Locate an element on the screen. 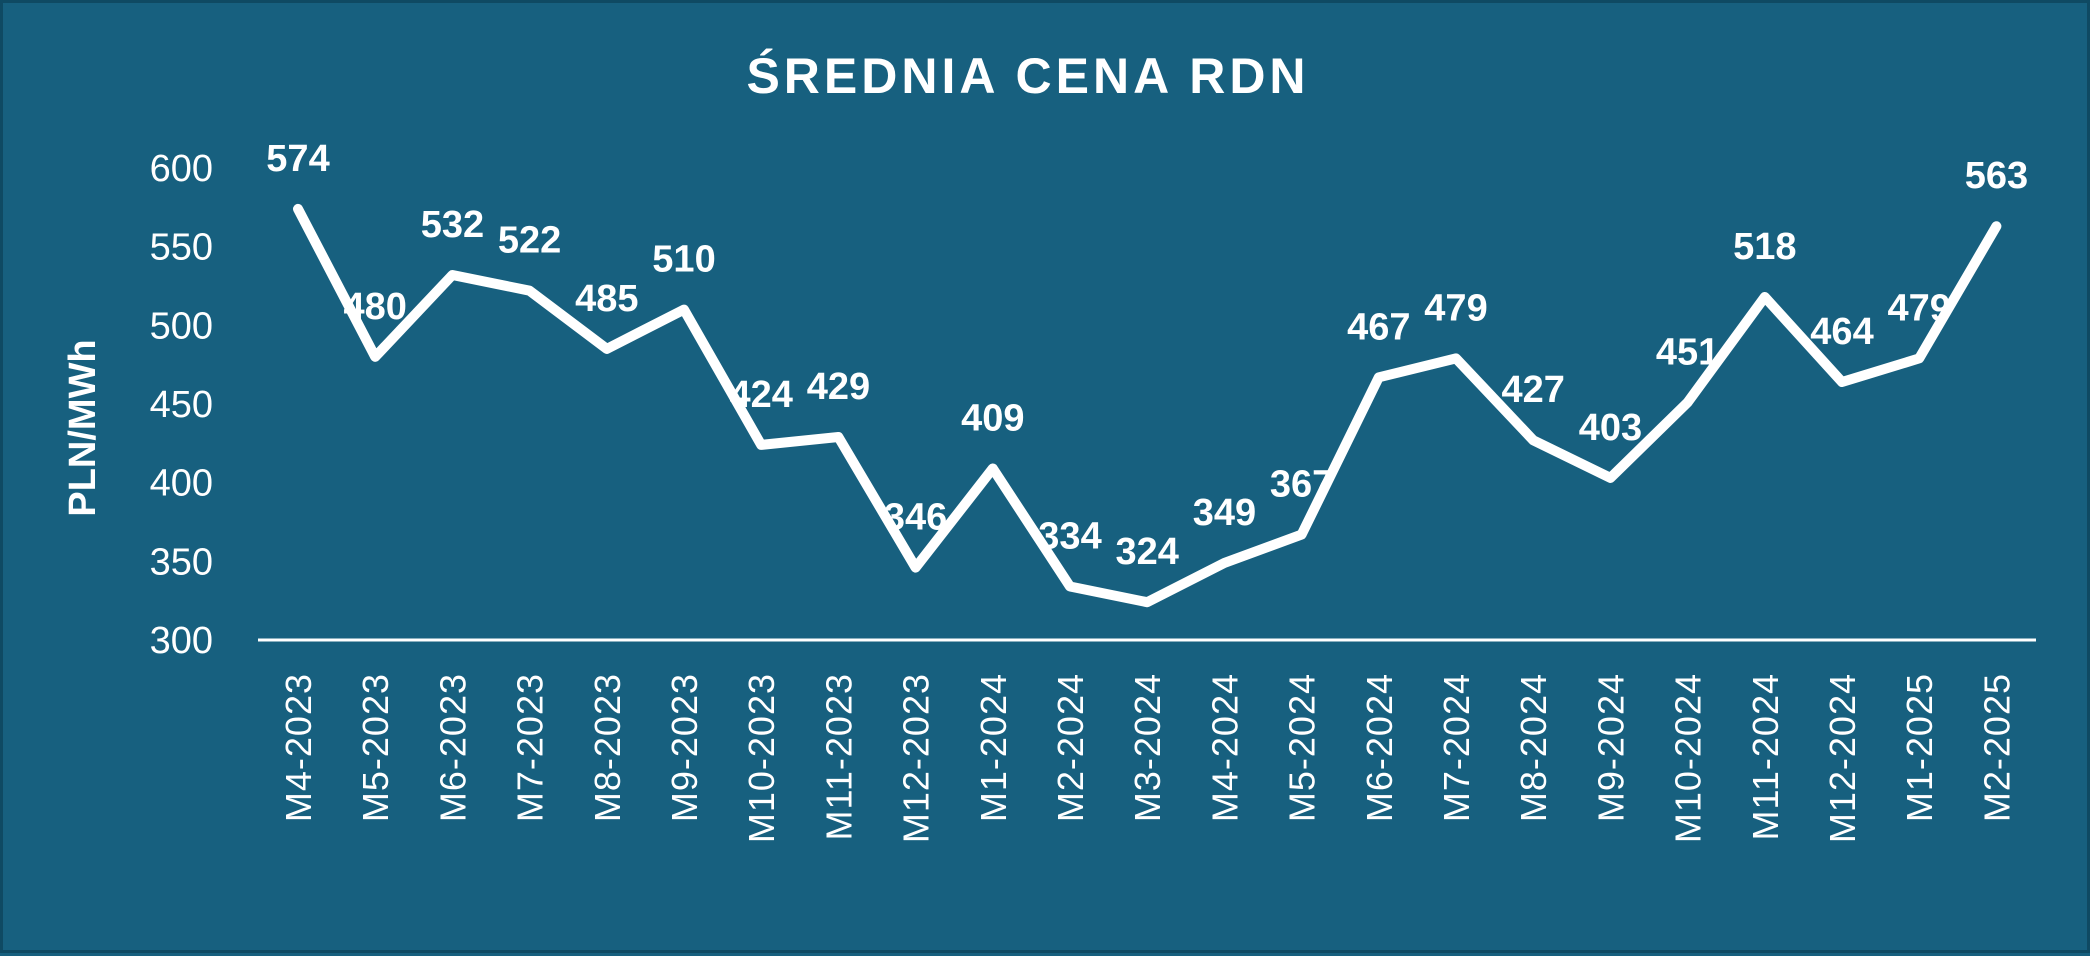 The width and height of the screenshot is (2090, 956). data-label: 367 is located at coordinates (1301, 485).